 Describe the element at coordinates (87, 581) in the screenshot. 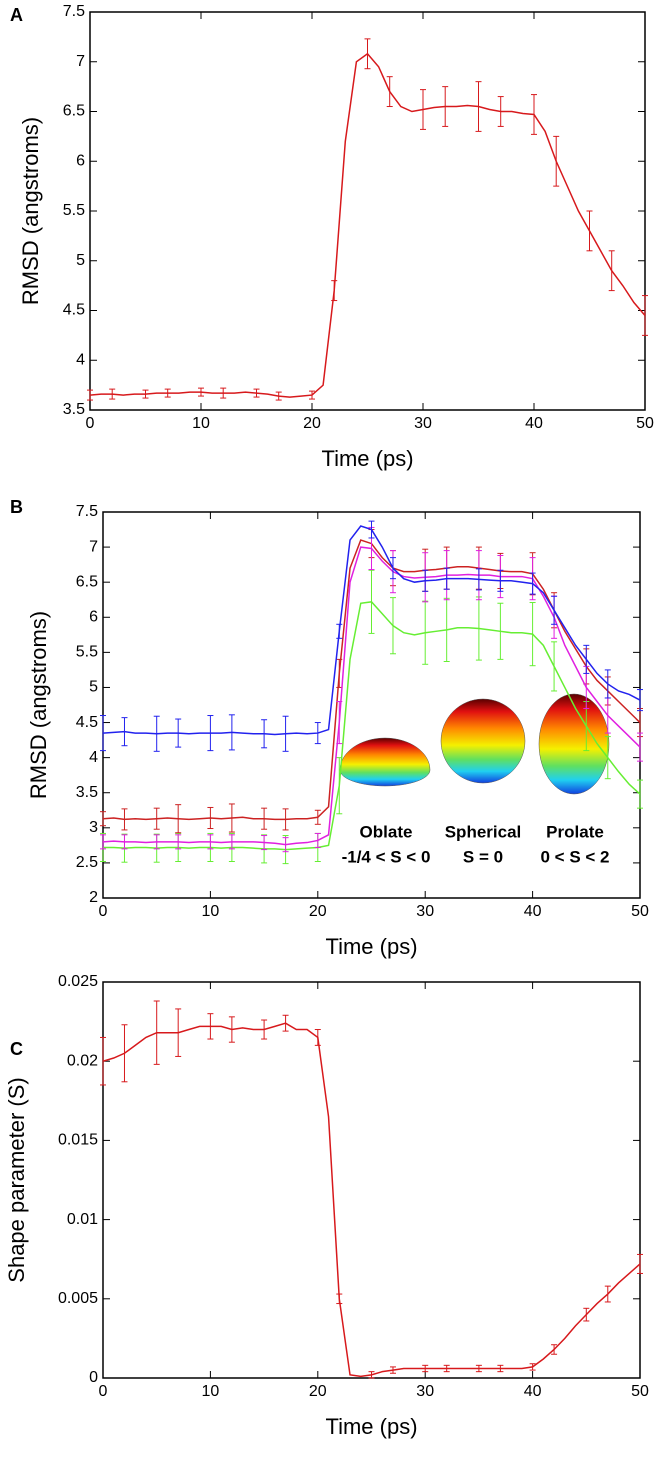

I see `y-tick-label: 6.5` at that location.